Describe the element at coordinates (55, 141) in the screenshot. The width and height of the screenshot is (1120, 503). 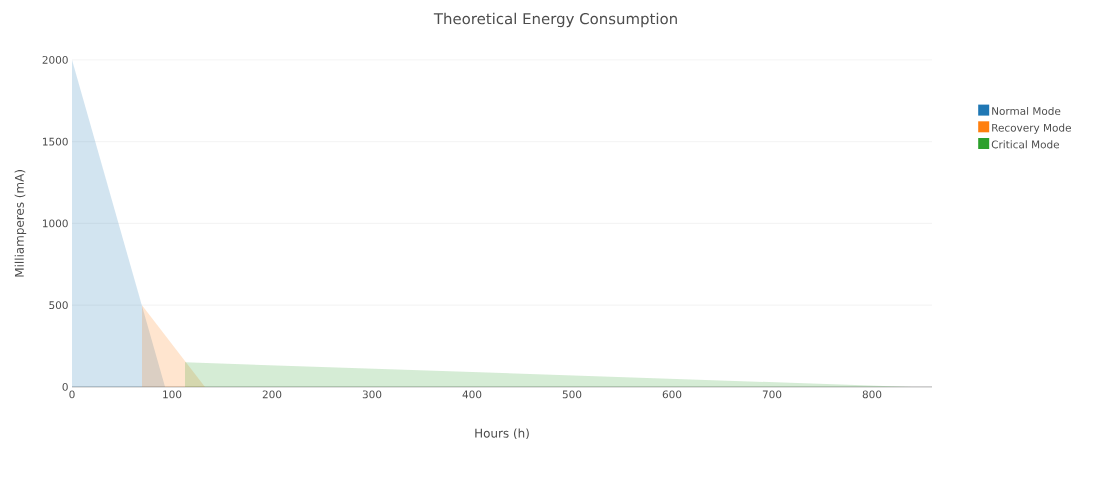
I see `y-tick-label: 1500` at that location.